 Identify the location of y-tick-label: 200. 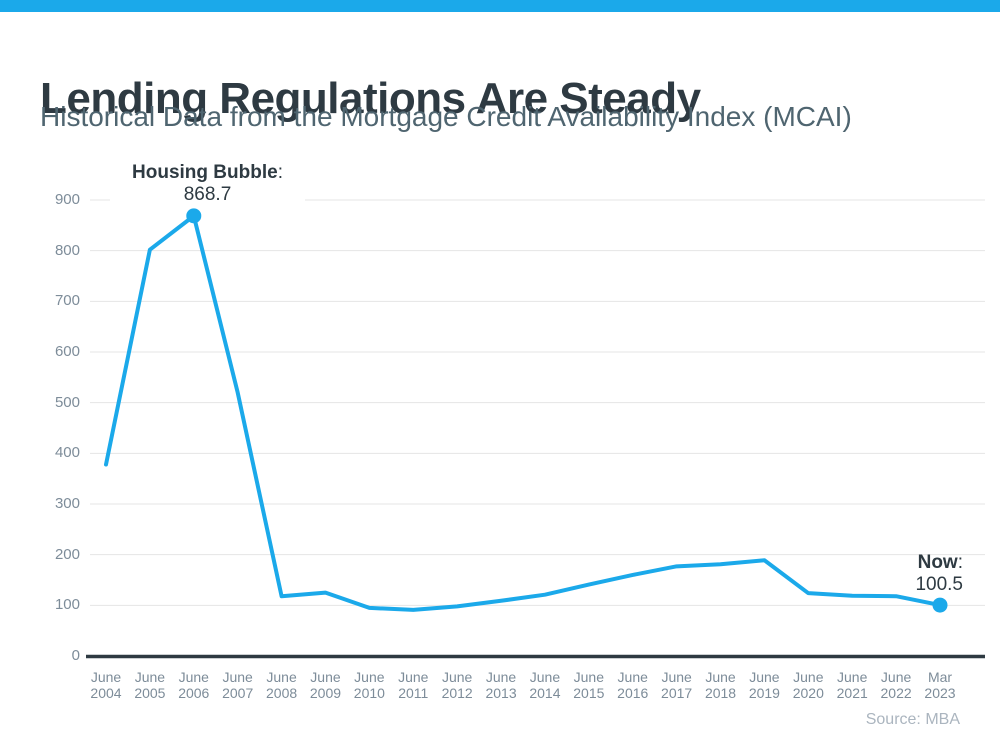
(67, 554).